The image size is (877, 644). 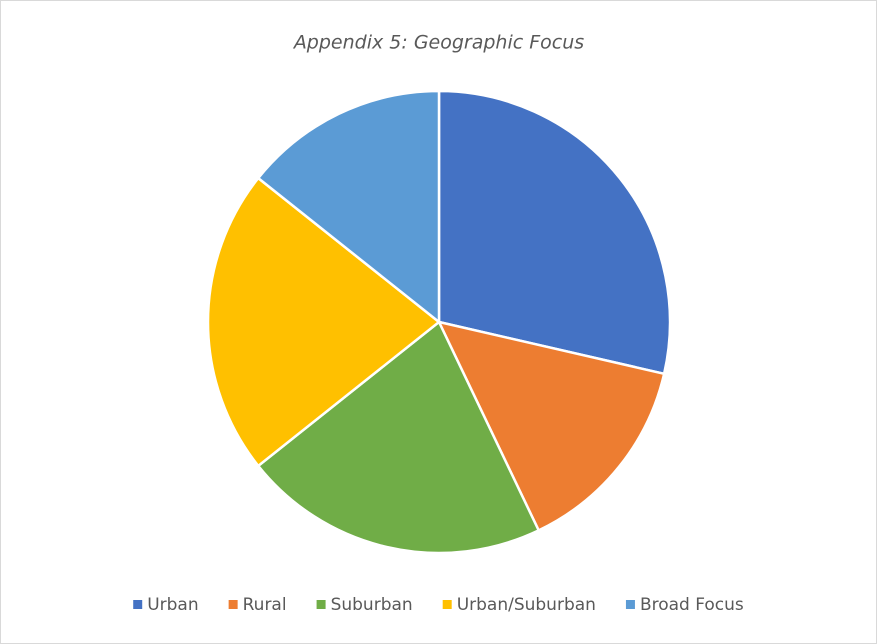 I want to click on legend-label: Urban/Suburban, so click(x=526, y=605).